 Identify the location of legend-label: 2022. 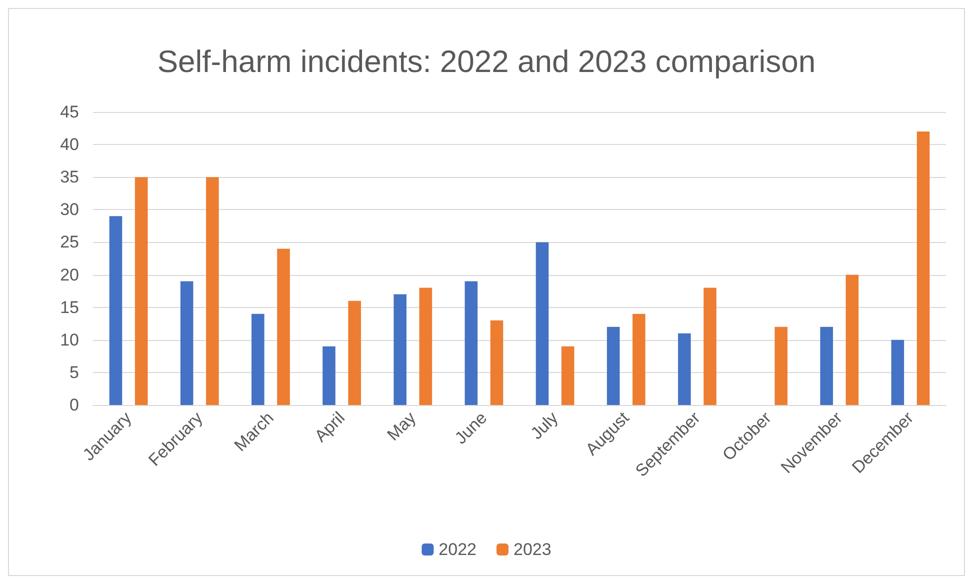
(457, 549).